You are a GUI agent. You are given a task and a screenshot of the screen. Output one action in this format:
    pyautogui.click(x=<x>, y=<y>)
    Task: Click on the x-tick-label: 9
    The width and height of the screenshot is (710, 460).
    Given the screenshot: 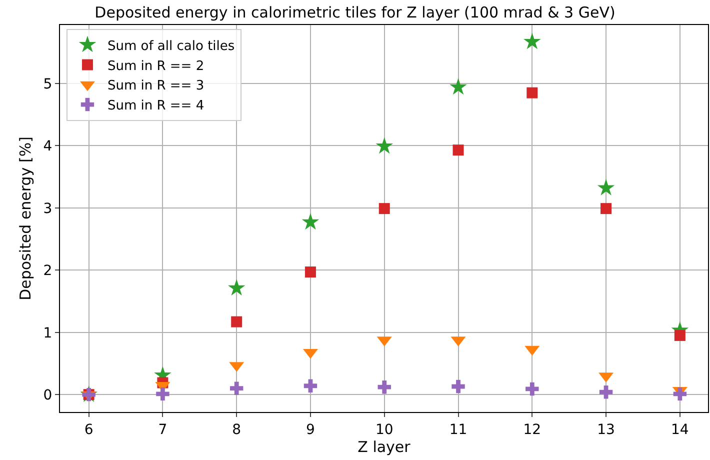 What is the action you would take?
    pyautogui.click(x=310, y=430)
    